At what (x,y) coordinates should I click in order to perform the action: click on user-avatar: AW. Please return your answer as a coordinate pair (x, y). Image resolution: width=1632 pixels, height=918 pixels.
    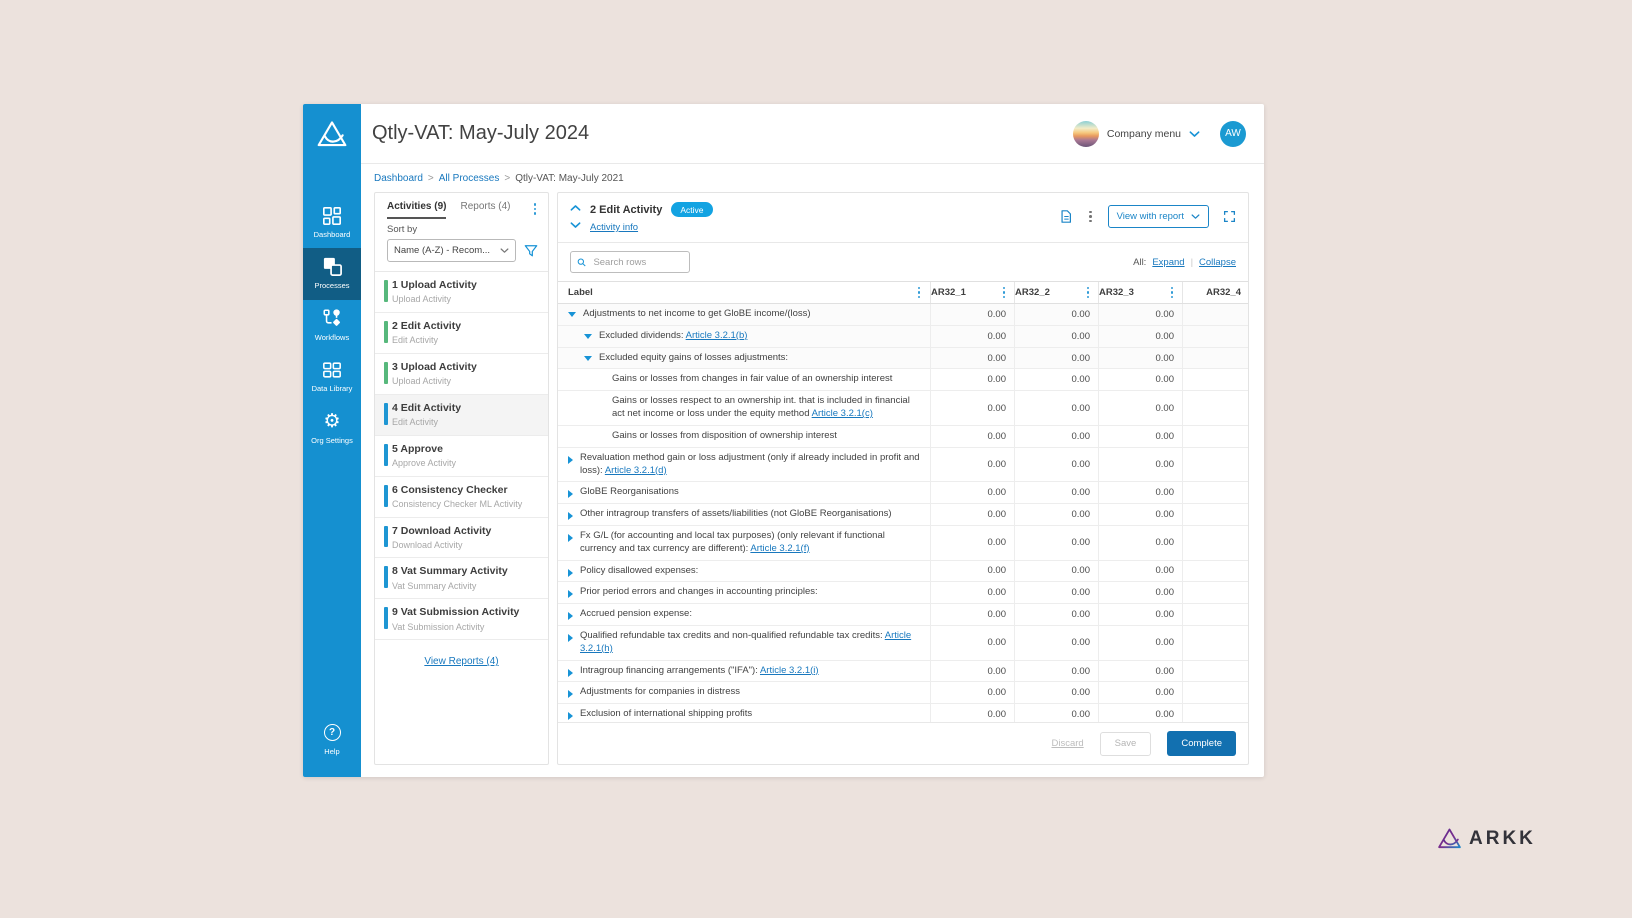
    Looking at the image, I should click on (1233, 133).